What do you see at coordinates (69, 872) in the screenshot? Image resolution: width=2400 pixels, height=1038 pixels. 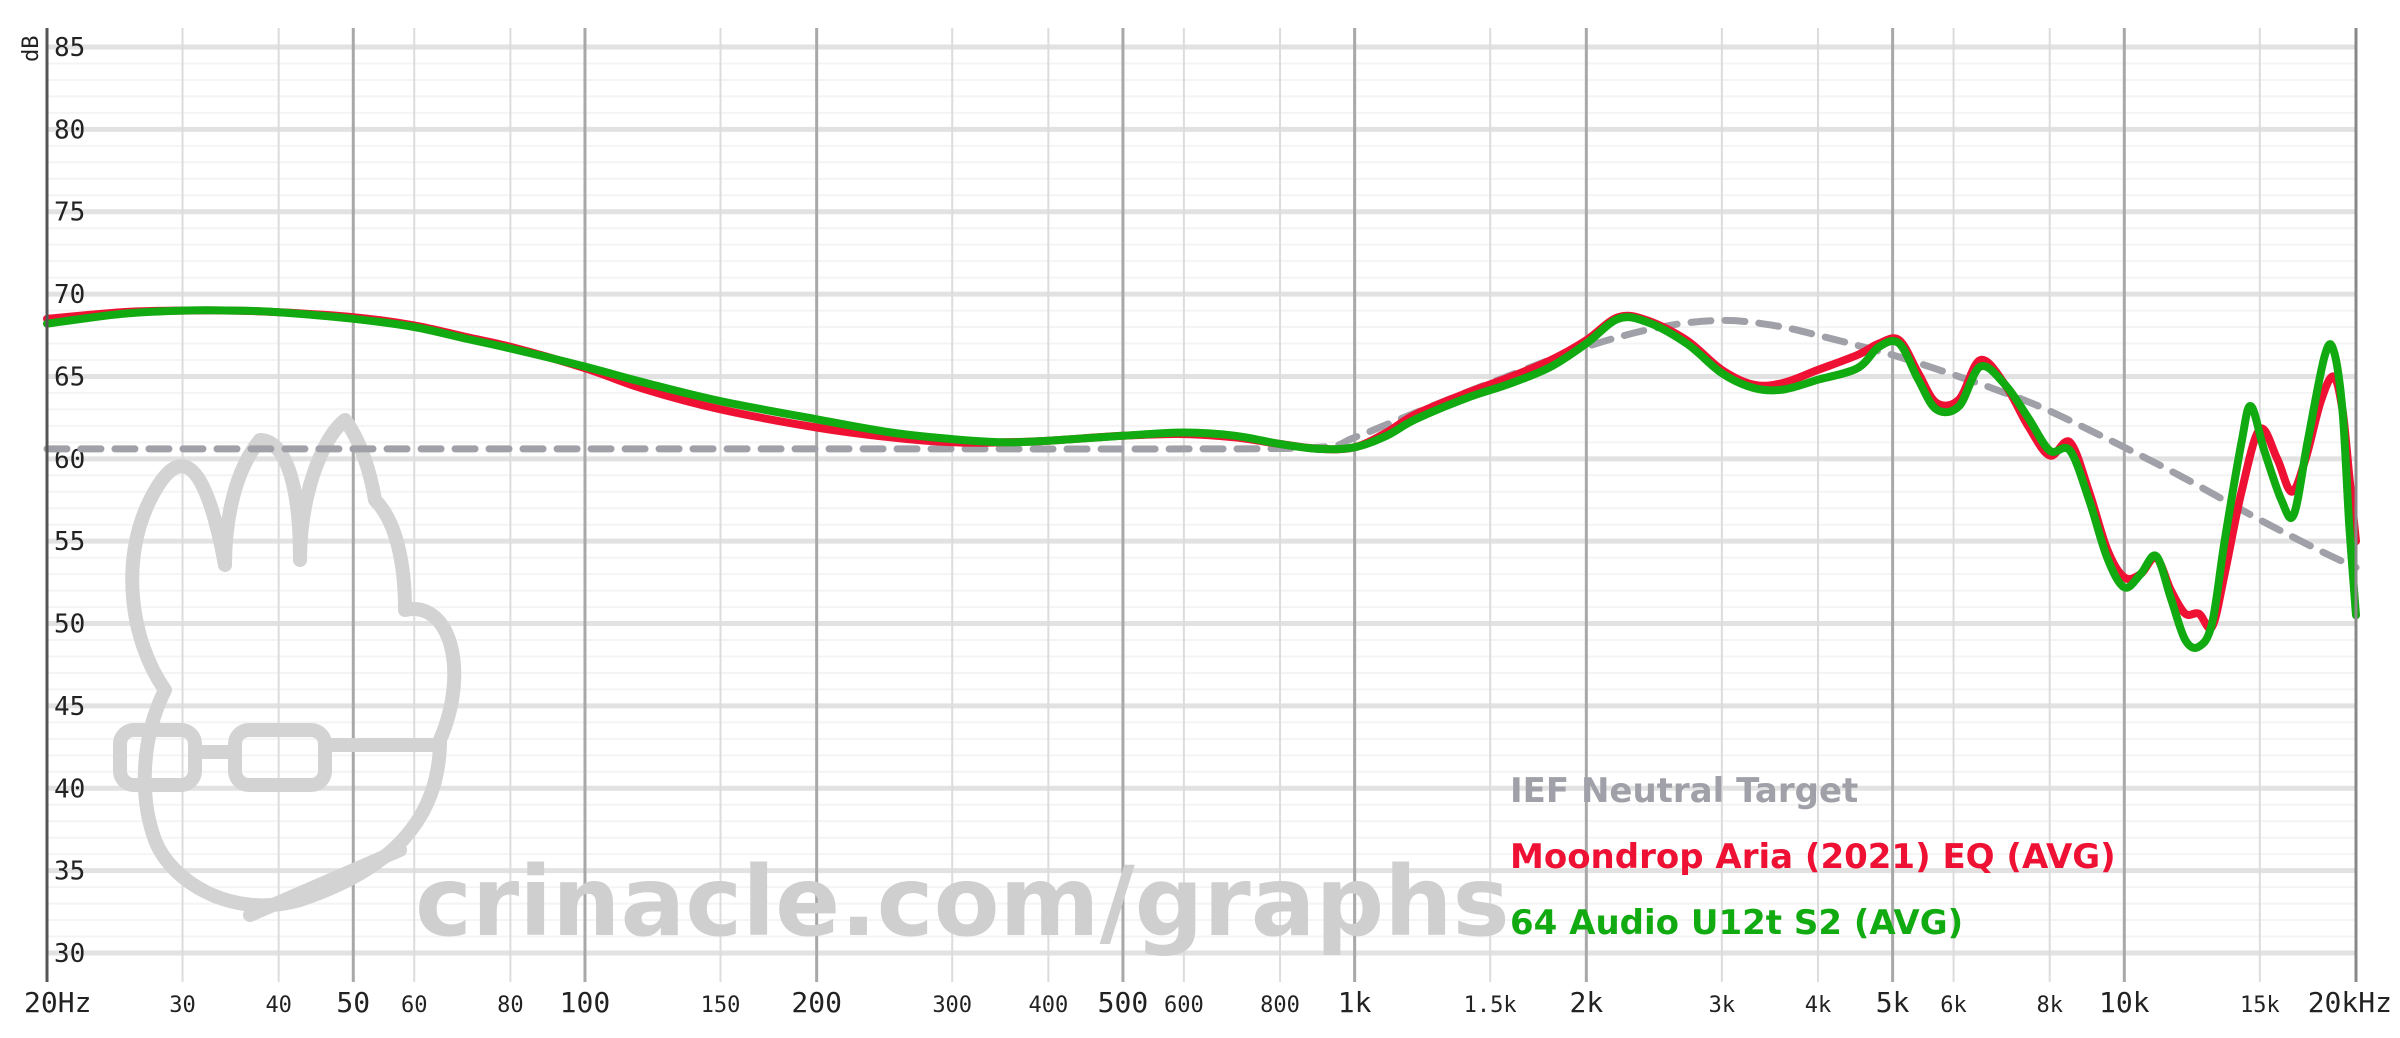 I see `y-tick-label: 35` at bounding box center [69, 872].